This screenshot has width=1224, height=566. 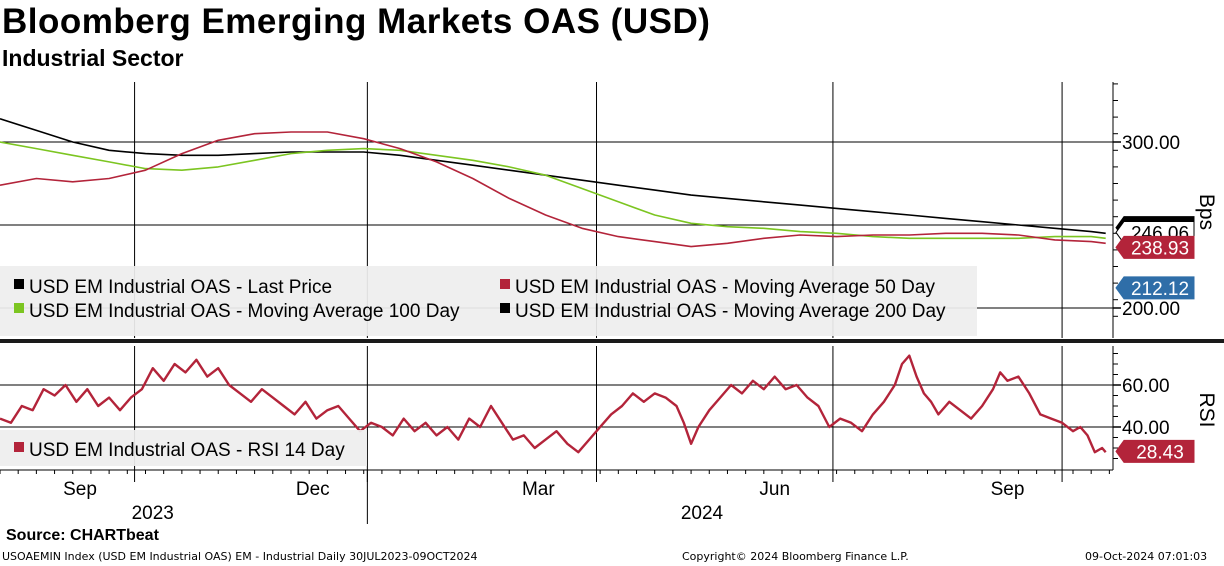 I want to click on chart-title: Bloomberg Emerging Markets OAS (USD), so click(x=356, y=21).